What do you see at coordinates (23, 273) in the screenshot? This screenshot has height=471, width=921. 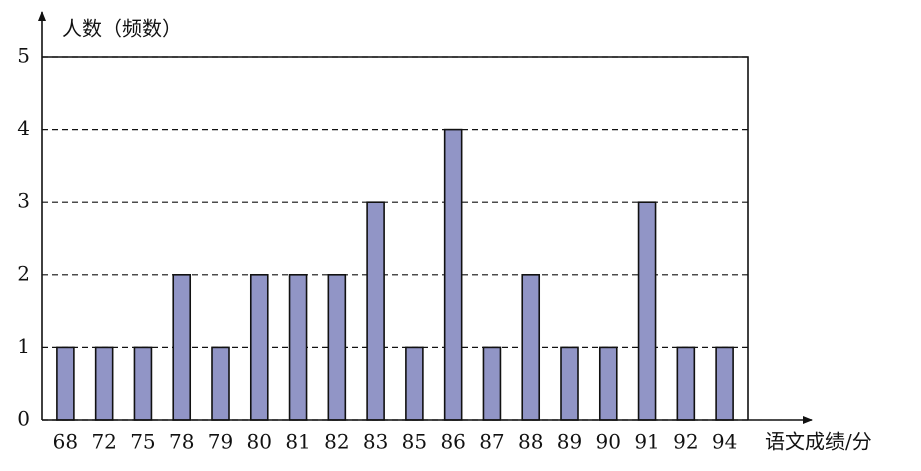 I see `y-tick-label: 2` at bounding box center [23, 273].